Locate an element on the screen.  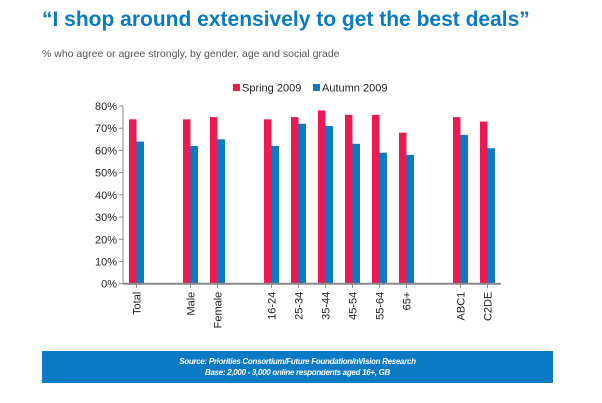
x-tick-label: C2DE is located at coordinates (489, 306).